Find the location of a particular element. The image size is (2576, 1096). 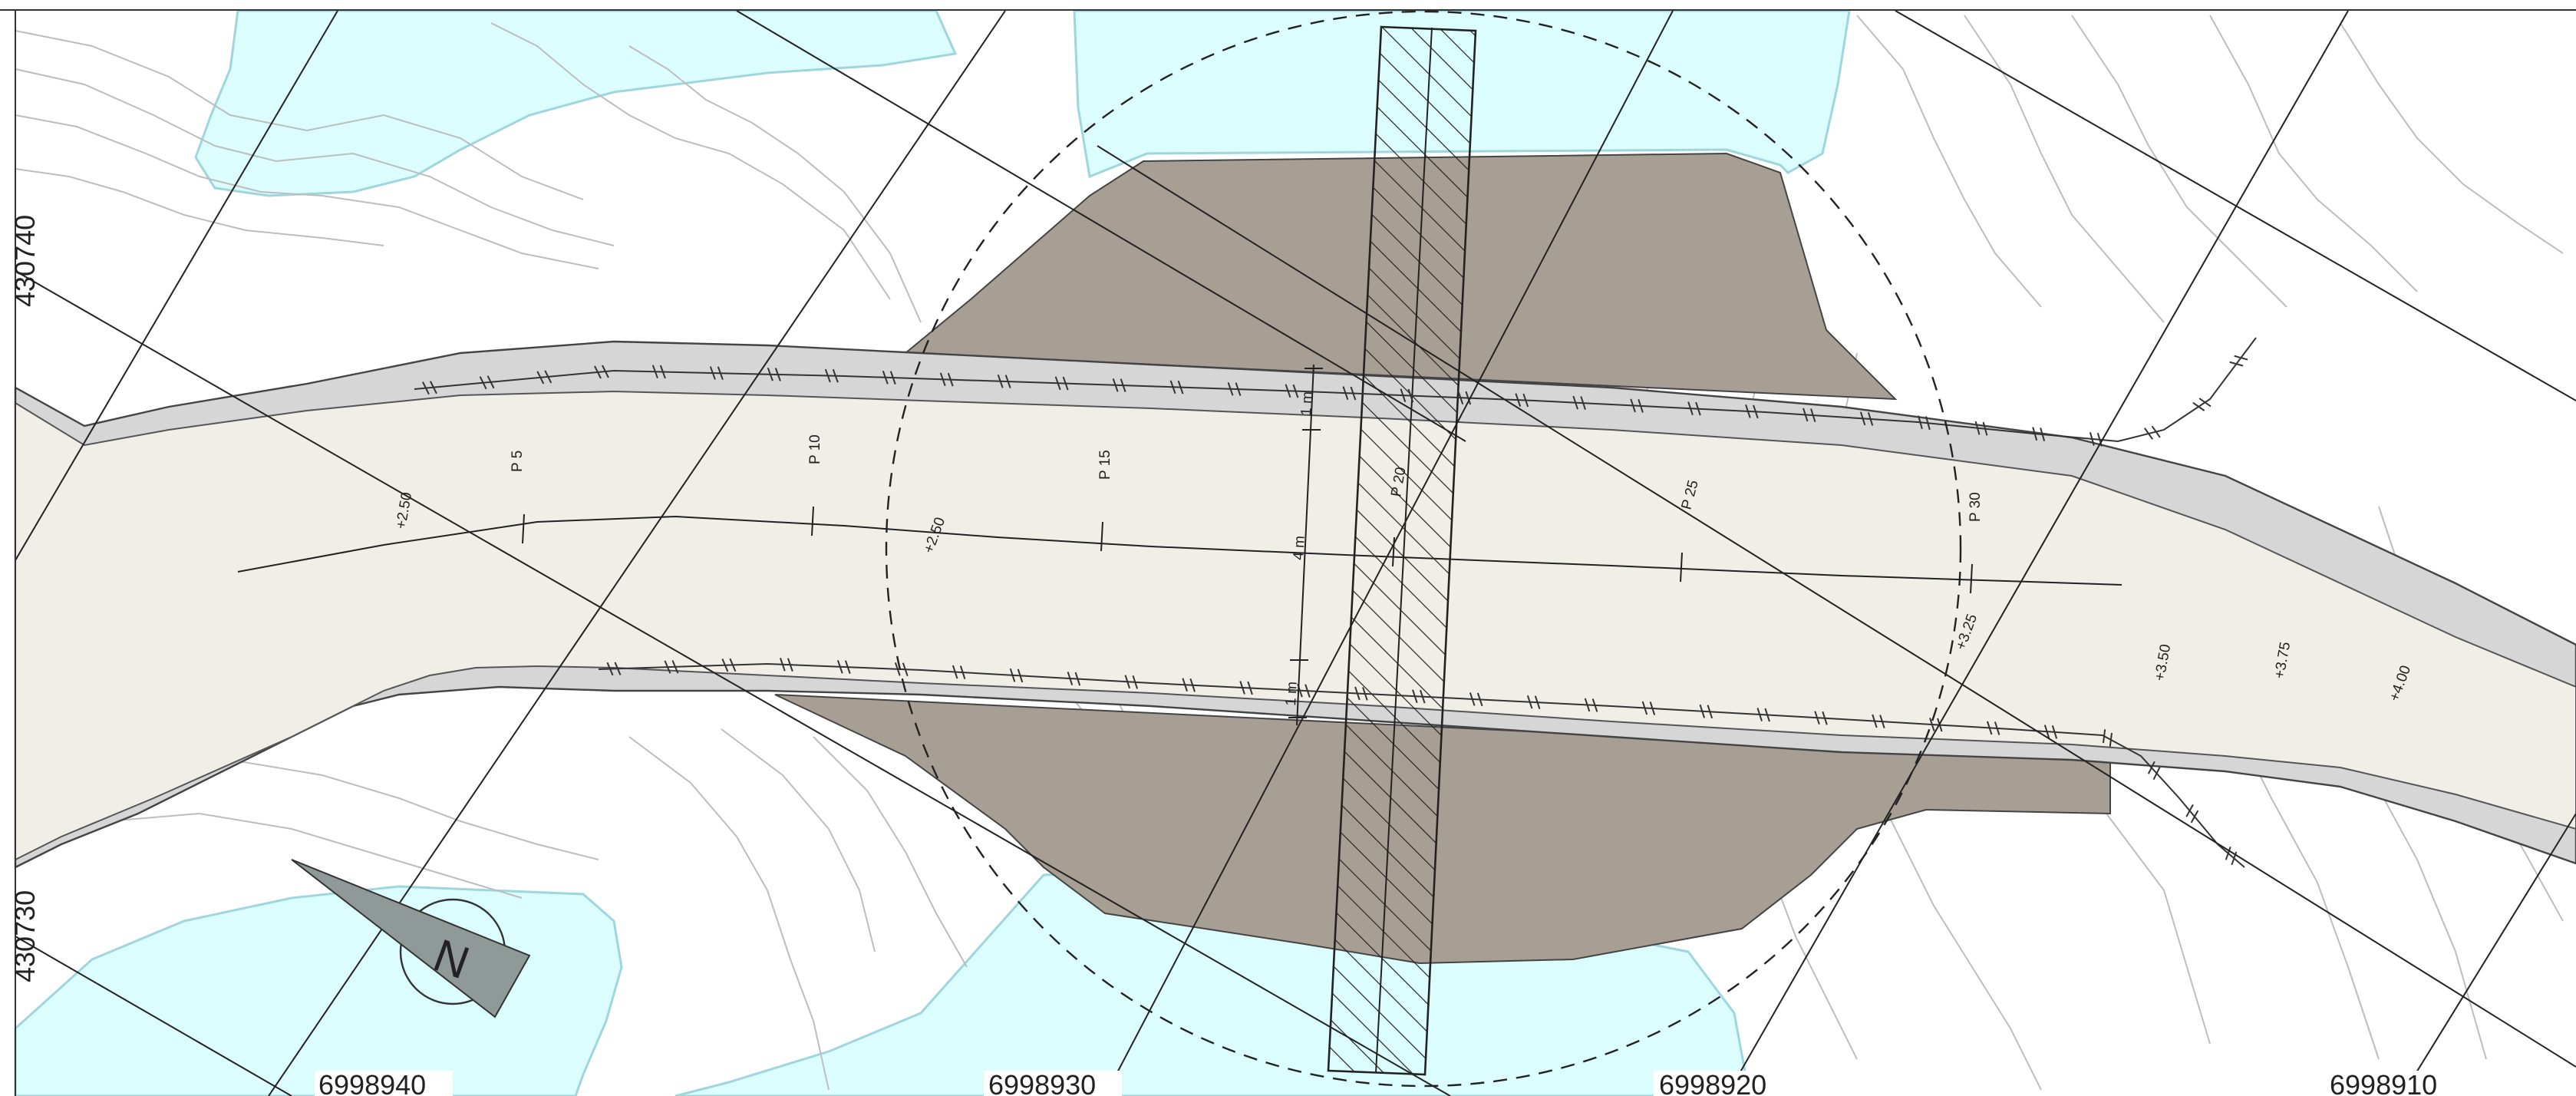

coord-label-y-top: 430740 is located at coordinates (25, 261).